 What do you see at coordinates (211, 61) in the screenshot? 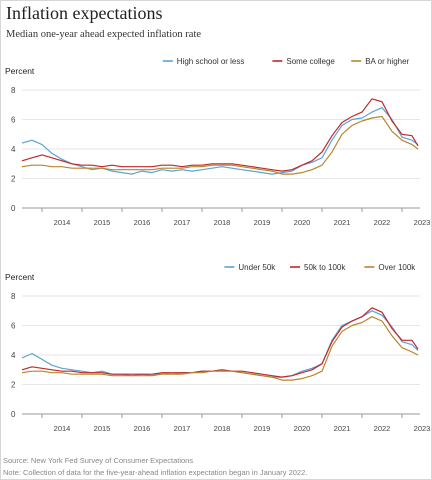
I see `legend-label: High school or less` at bounding box center [211, 61].